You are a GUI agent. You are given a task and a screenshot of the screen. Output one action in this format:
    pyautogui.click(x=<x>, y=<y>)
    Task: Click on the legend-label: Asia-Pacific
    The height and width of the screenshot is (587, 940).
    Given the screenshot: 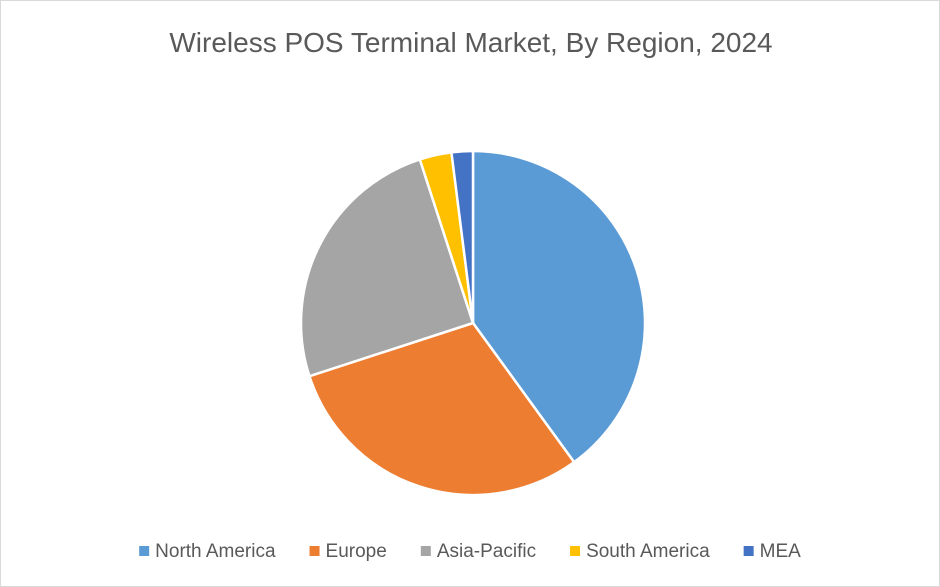 What is the action you would take?
    pyautogui.click(x=486, y=551)
    